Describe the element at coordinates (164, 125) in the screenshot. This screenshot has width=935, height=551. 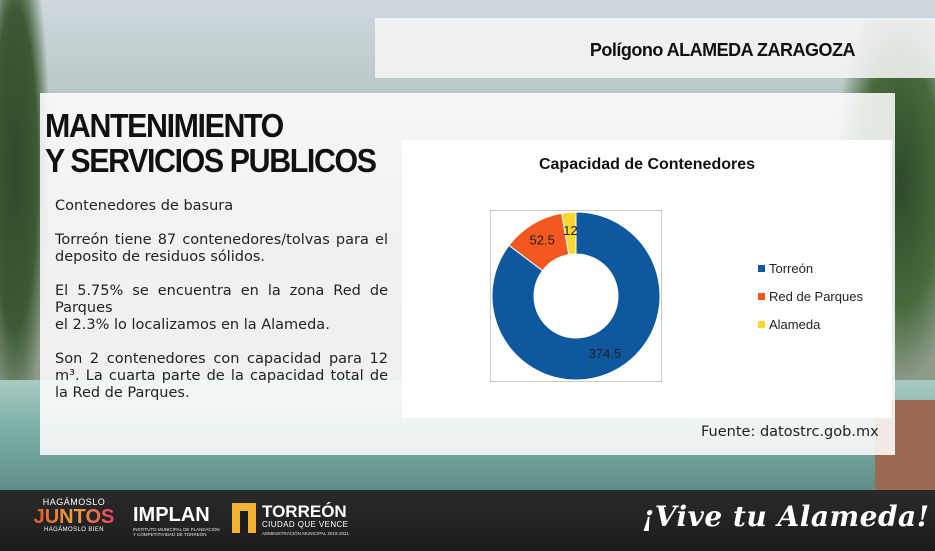
I see `section-title-line1: MANTENIMIENTO` at that location.